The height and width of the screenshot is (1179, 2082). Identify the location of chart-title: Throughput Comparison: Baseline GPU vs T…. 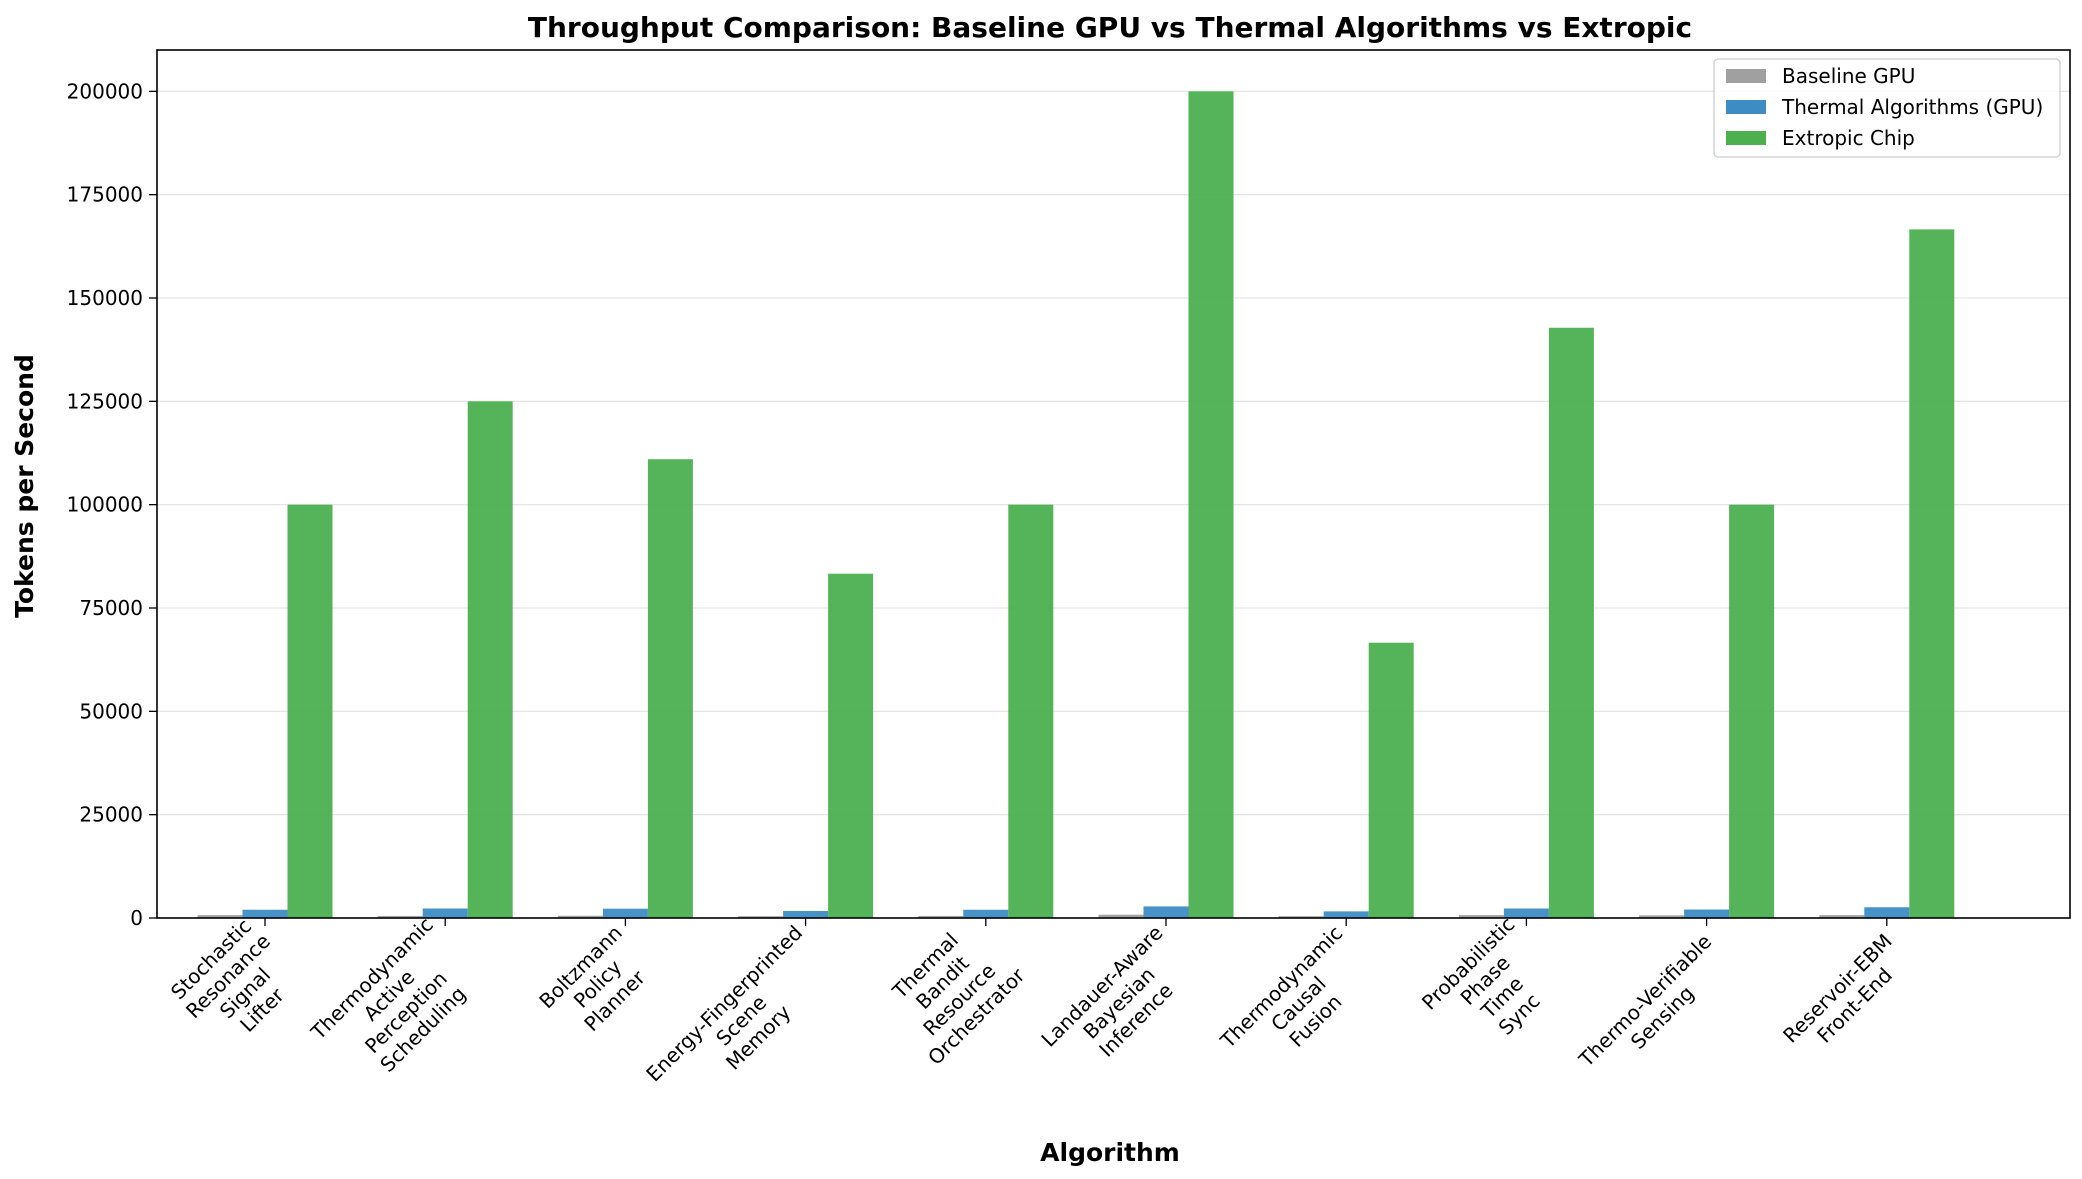
(1110, 27).